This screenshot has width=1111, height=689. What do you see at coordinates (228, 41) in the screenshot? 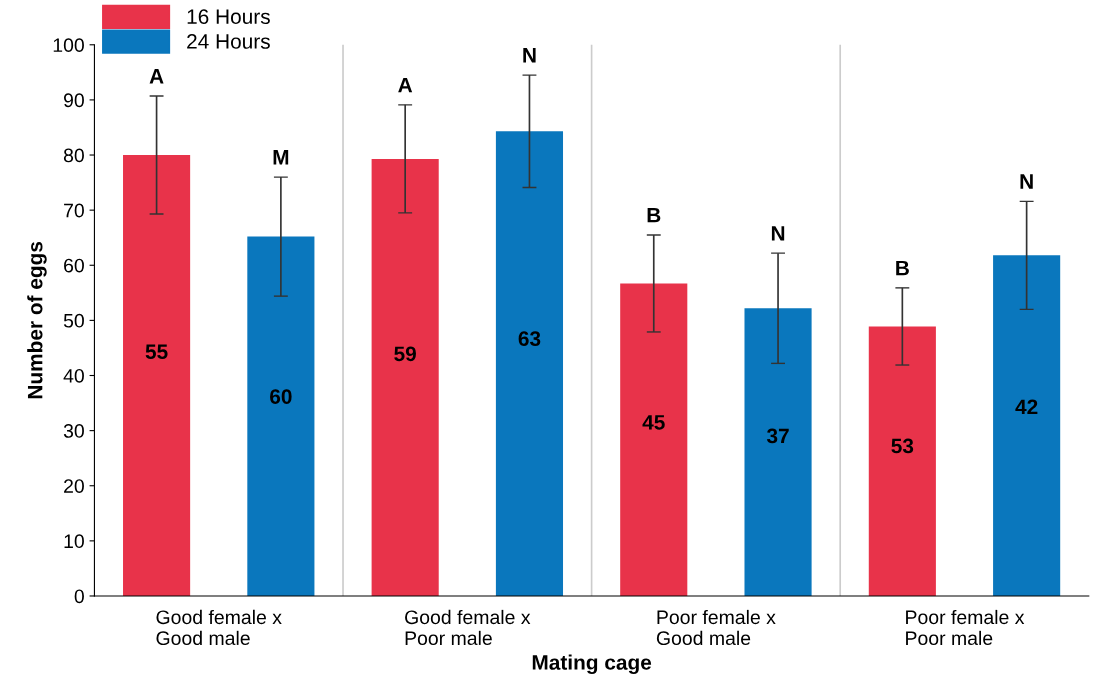
I see `legend-label: 24 Hours` at bounding box center [228, 41].